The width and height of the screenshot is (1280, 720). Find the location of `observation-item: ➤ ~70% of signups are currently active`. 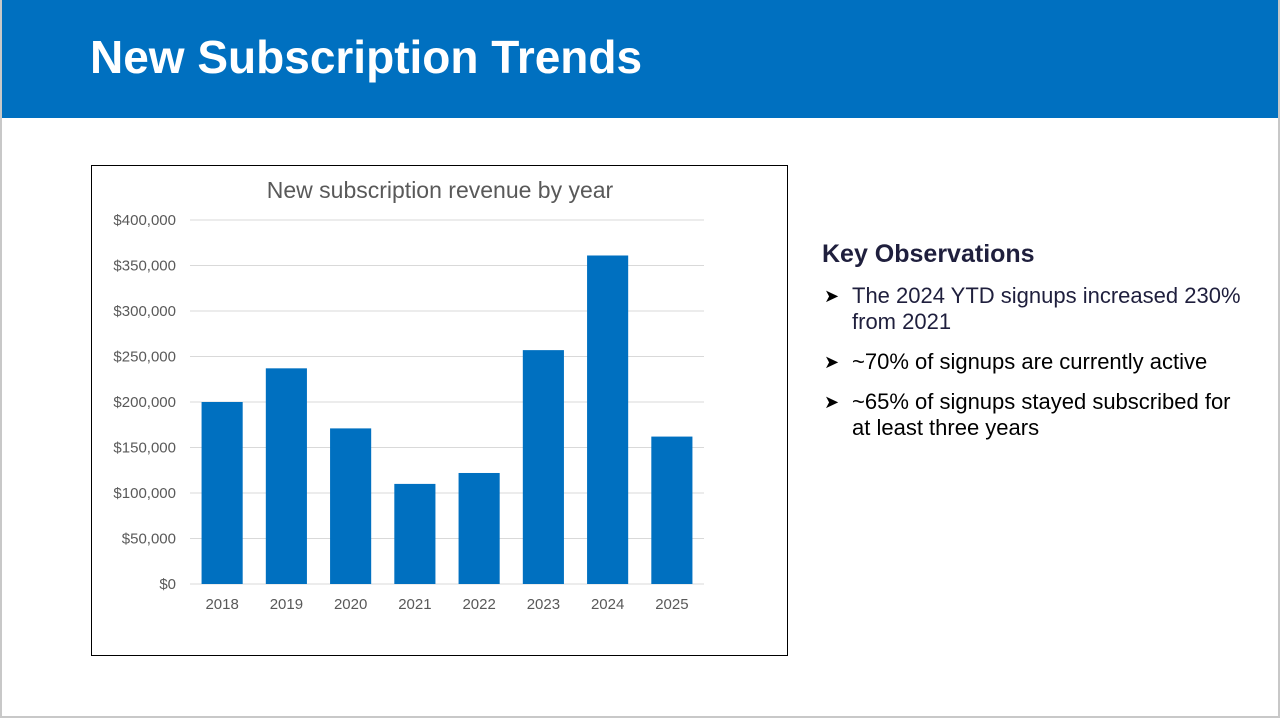

observation-item: ➤ ~70% of signups are currently active is located at coordinates (1032, 362).